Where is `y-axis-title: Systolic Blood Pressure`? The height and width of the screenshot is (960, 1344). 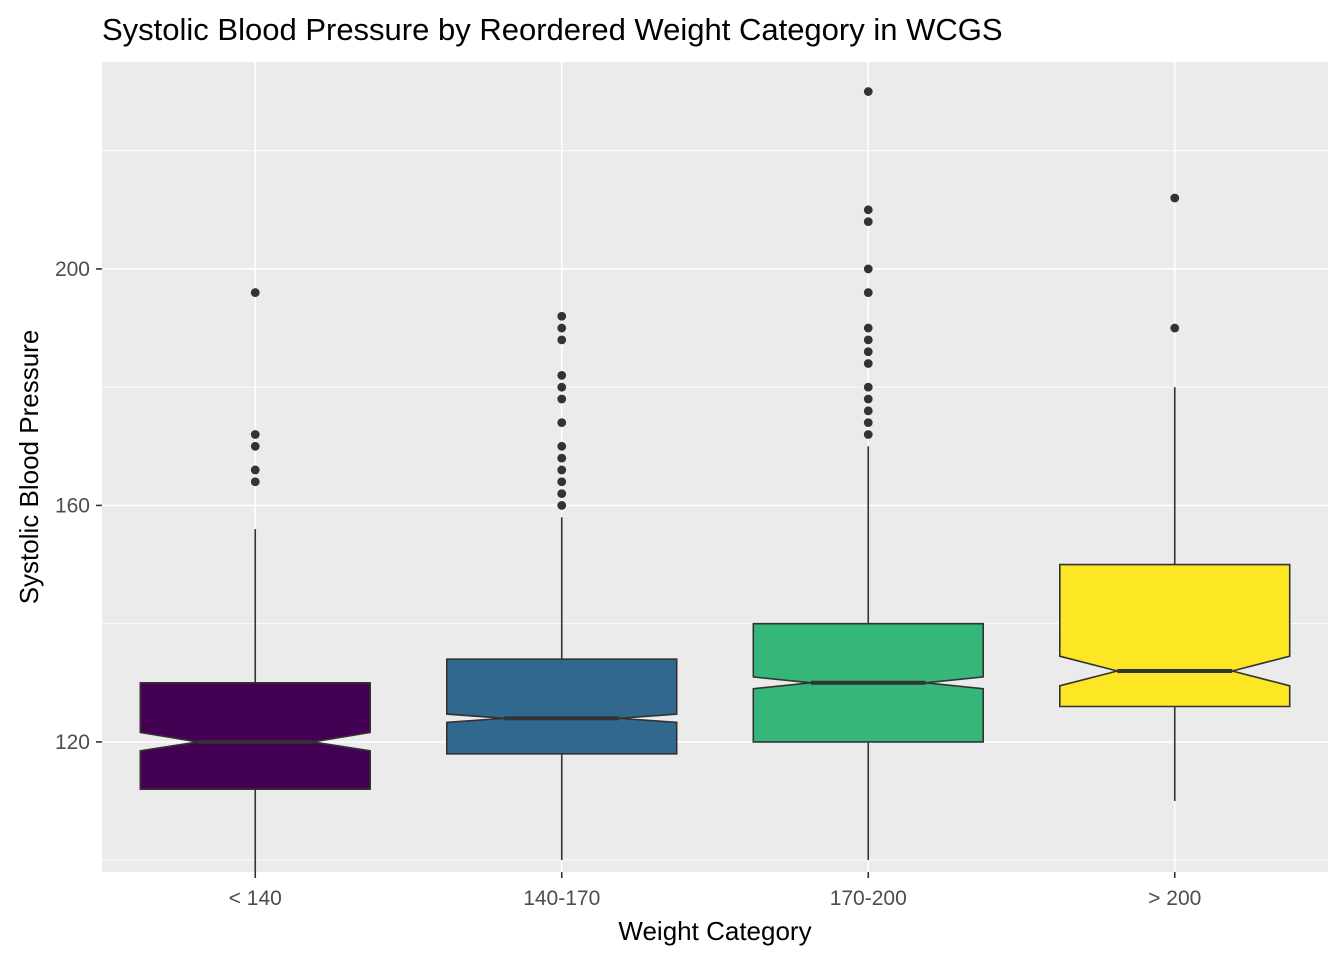
y-axis-title: Systolic Blood Pressure is located at coordinates (29, 467).